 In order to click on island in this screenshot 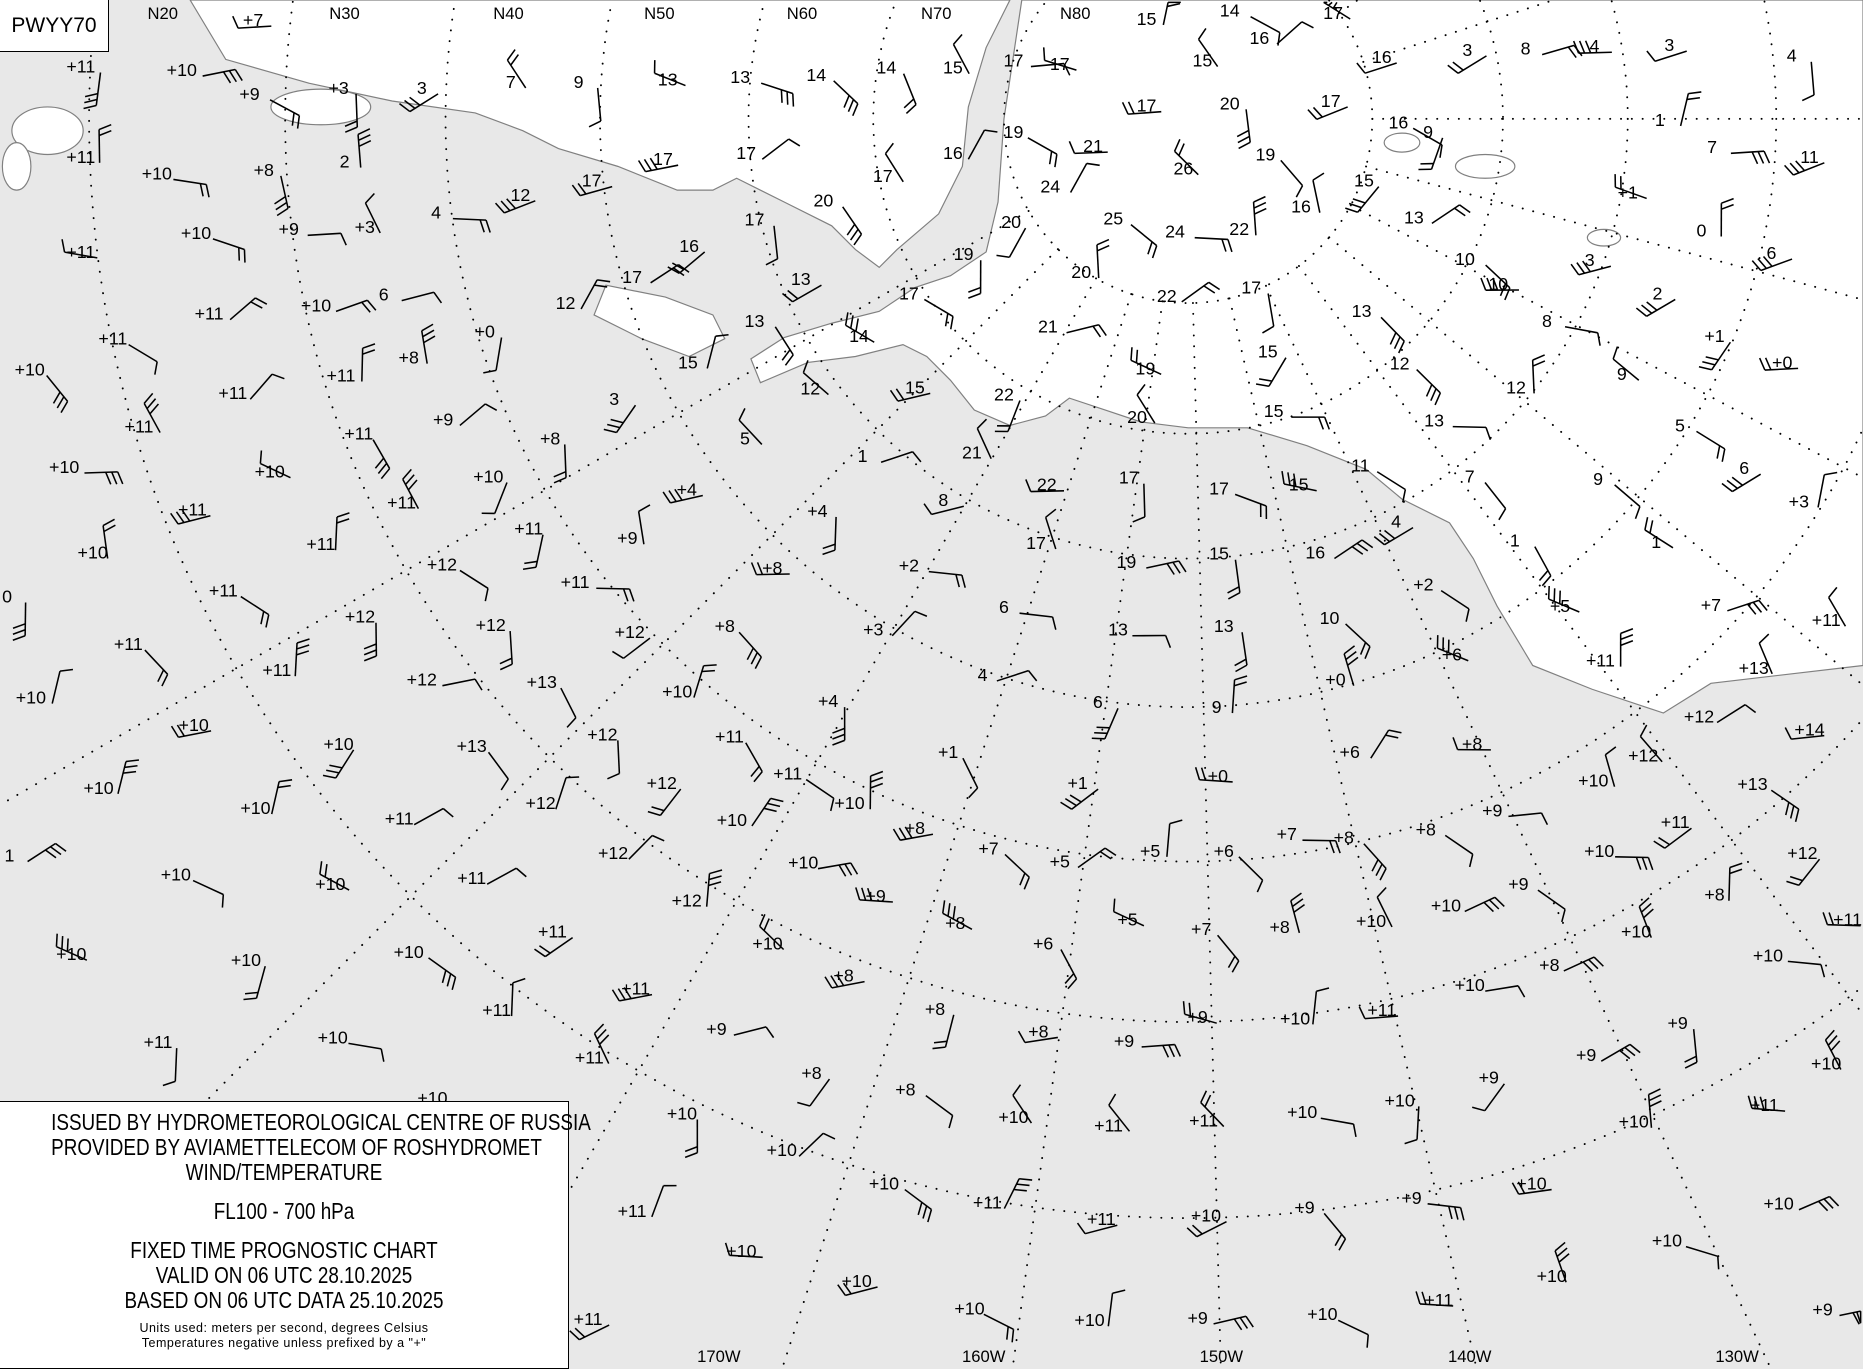, I will do `click(47, 131)`.